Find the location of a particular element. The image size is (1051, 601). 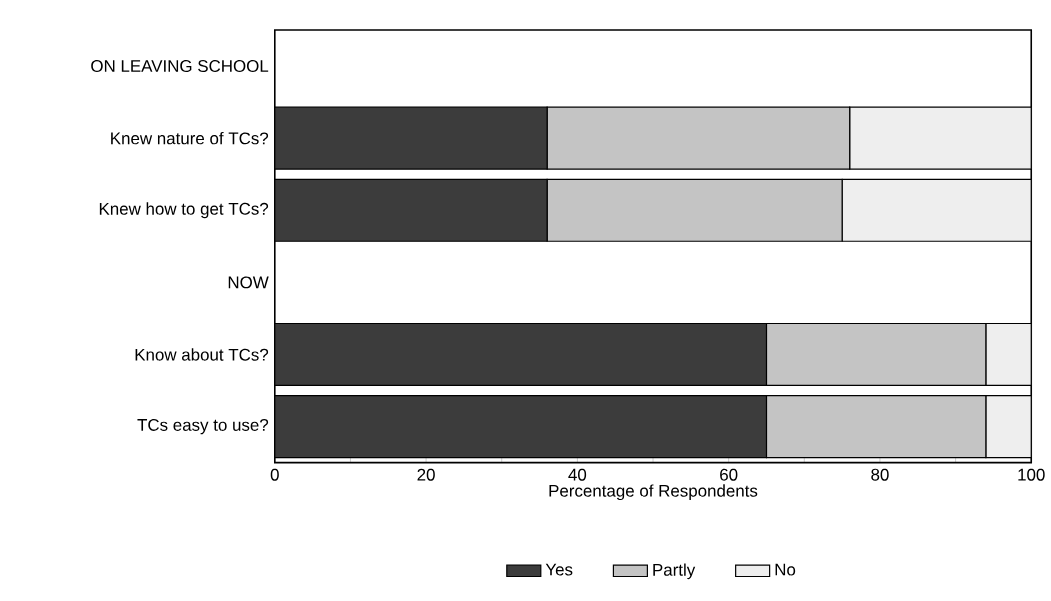

legend-label: Partly is located at coordinates (674, 571).